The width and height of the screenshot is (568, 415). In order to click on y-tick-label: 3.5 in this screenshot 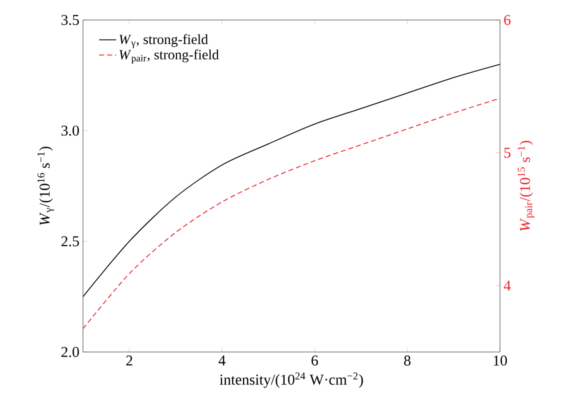, I will do `click(70, 20)`.